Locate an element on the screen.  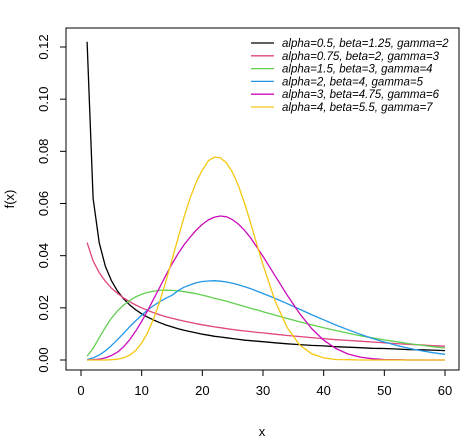
y-tick-label: 0.02 is located at coordinates (43, 307).